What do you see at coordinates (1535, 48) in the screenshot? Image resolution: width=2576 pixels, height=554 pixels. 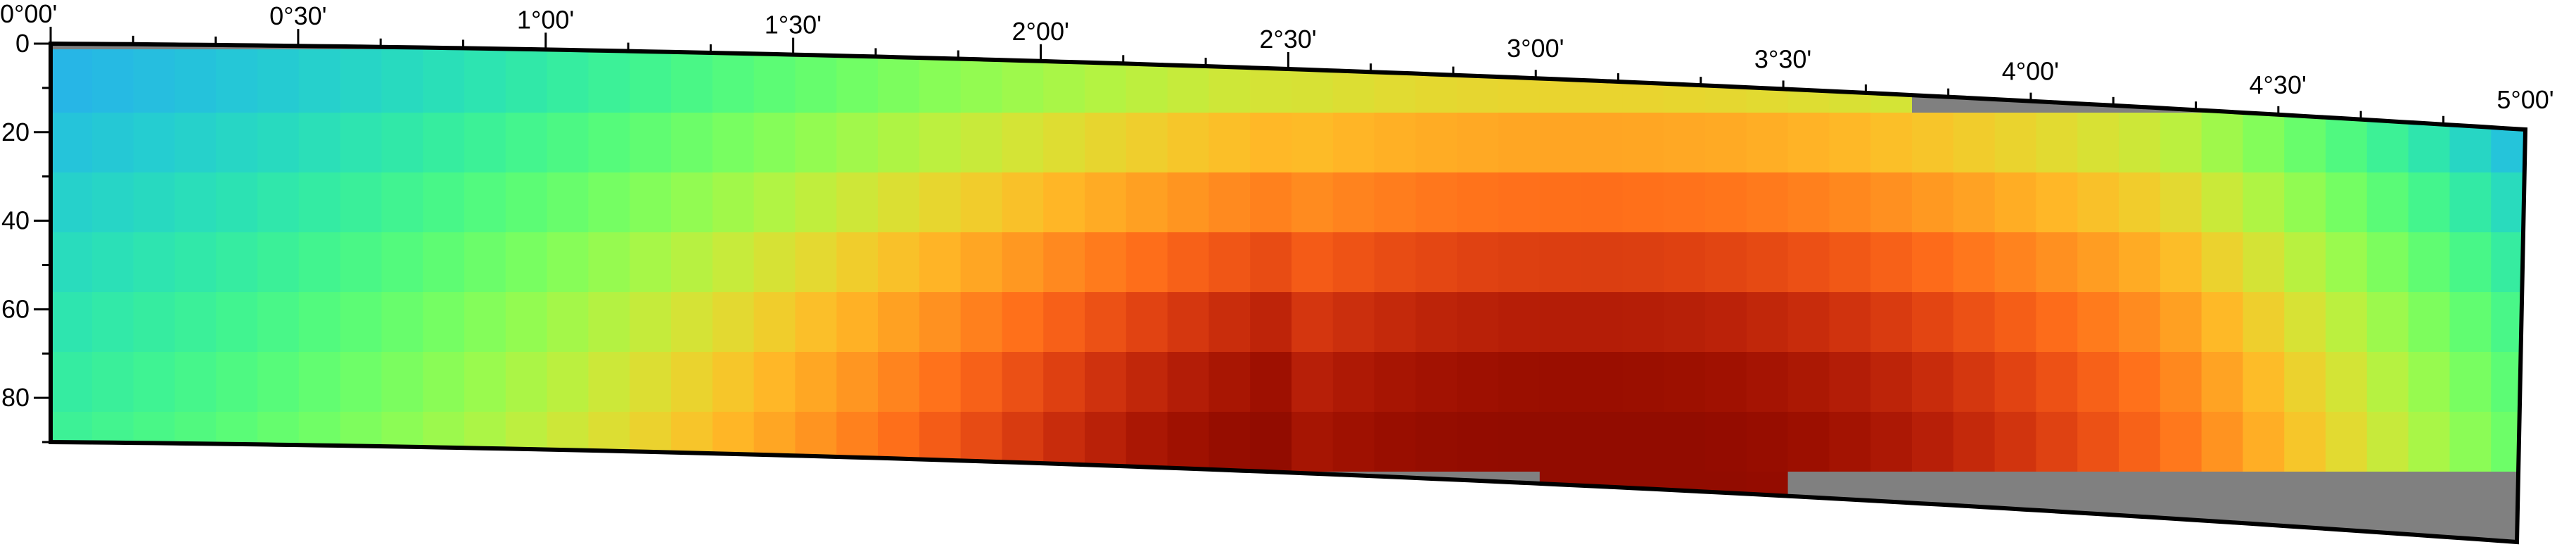 I see `top-axis-label: 3°00'` at bounding box center [1535, 48].